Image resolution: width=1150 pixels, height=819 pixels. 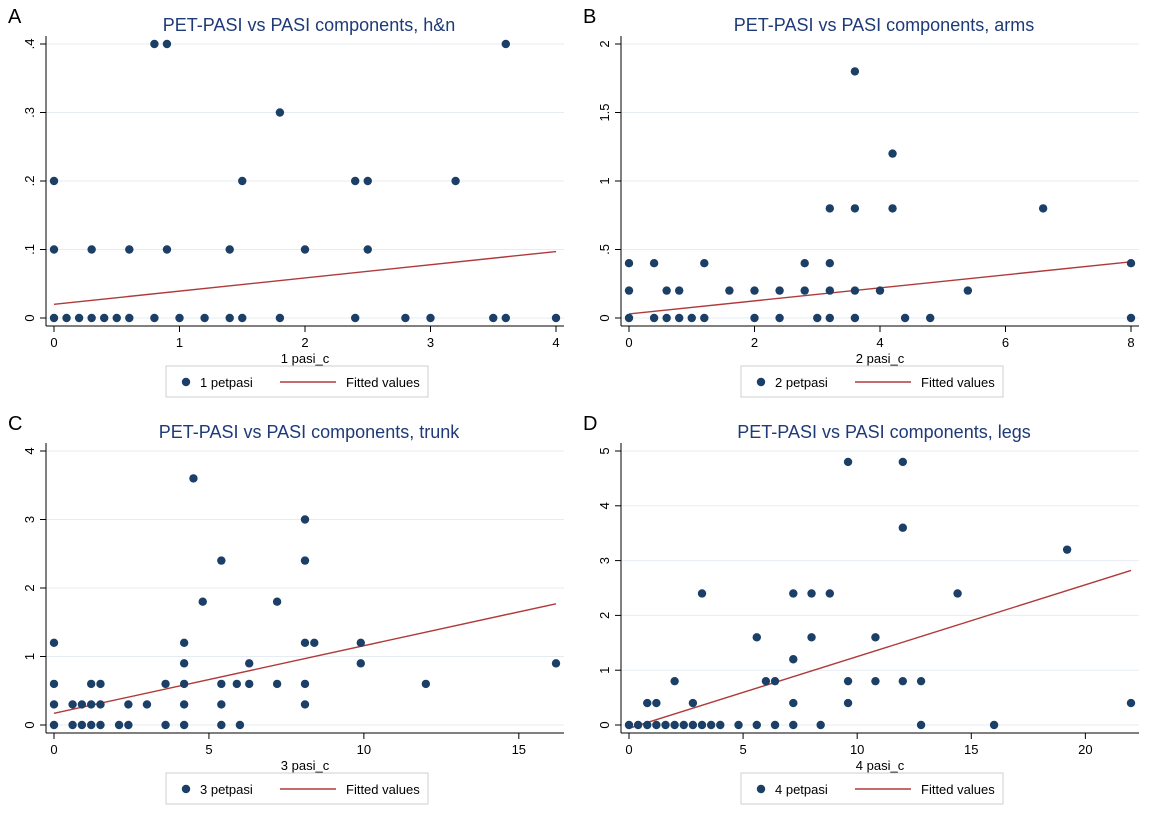 I want to click on chart-title: PET-PASI vs PASI components, legs, so click(x=883, y=432).